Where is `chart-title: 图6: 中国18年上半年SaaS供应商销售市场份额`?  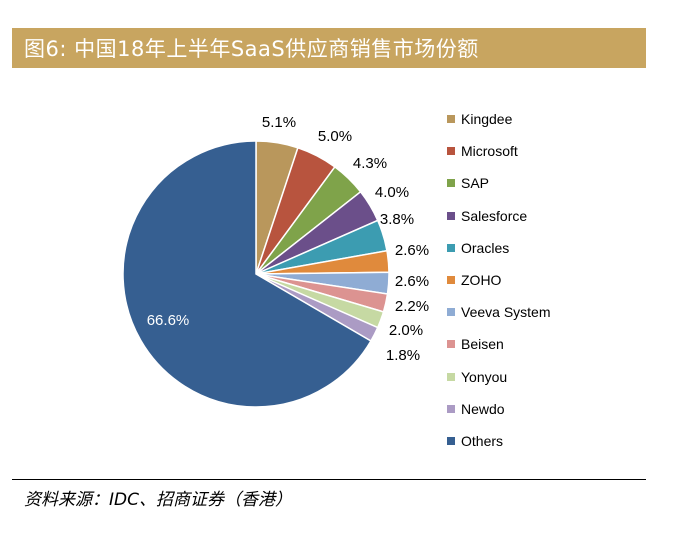 chart-title: 图6: 中国18年上半年SaaS供应商销售市场份额 is located at coordinates (251, 49).